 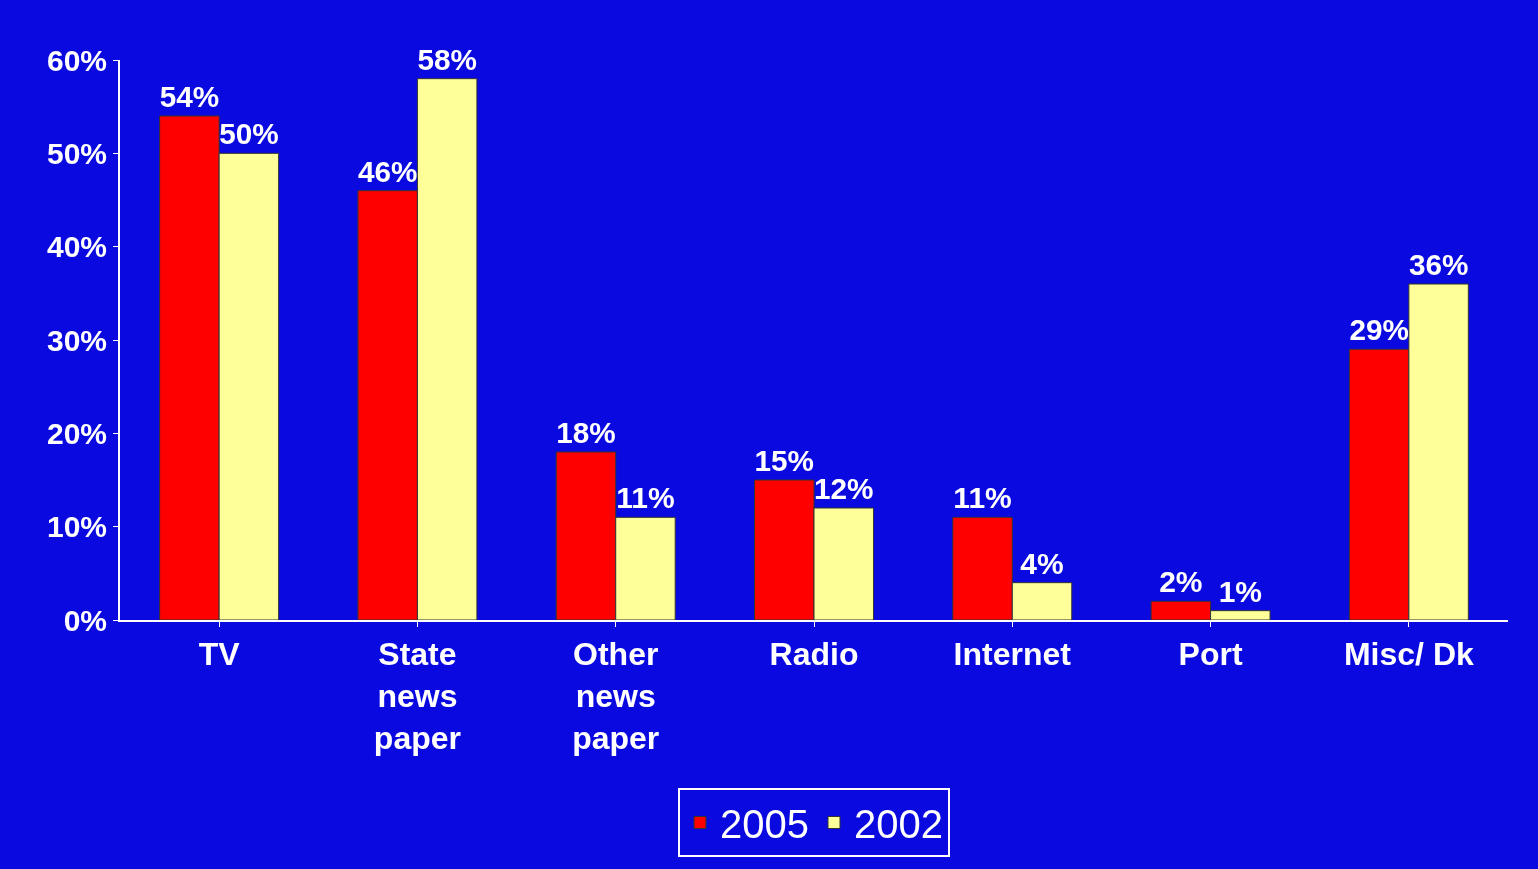 I want to click on x-tick-label: Other news paper, so click(x=616, y=696).